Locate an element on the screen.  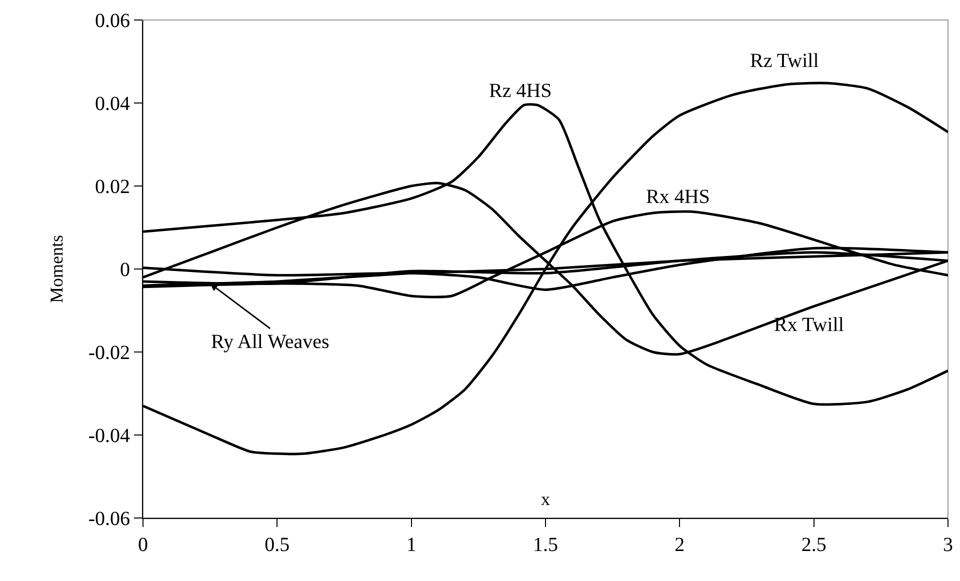
annotation: Rz Twill is located at coordinates (785, 61).